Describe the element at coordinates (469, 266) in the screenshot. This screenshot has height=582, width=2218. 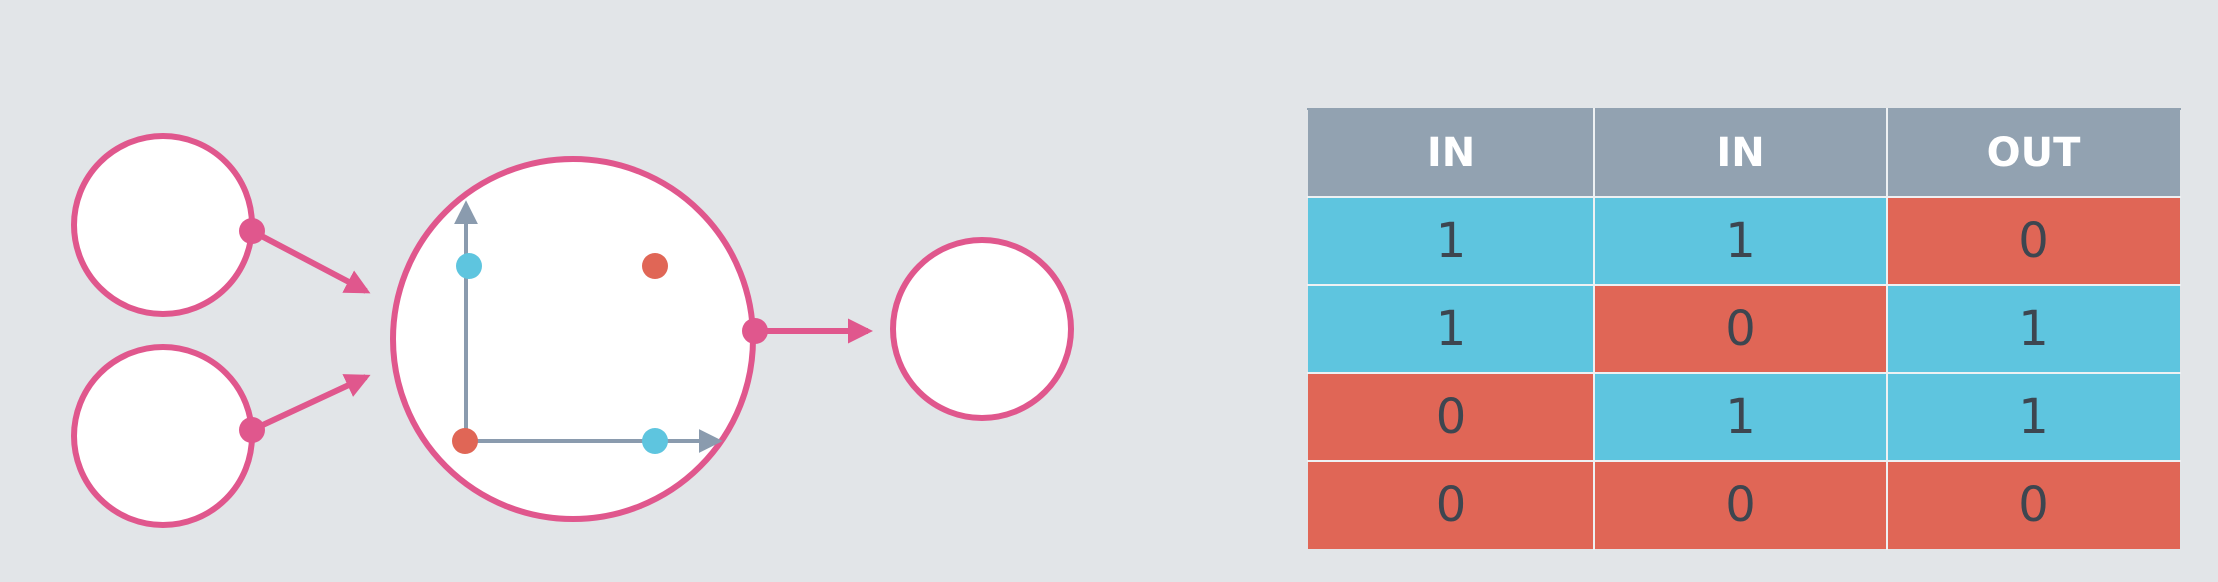
I see `point-0-1-blue` at that location.